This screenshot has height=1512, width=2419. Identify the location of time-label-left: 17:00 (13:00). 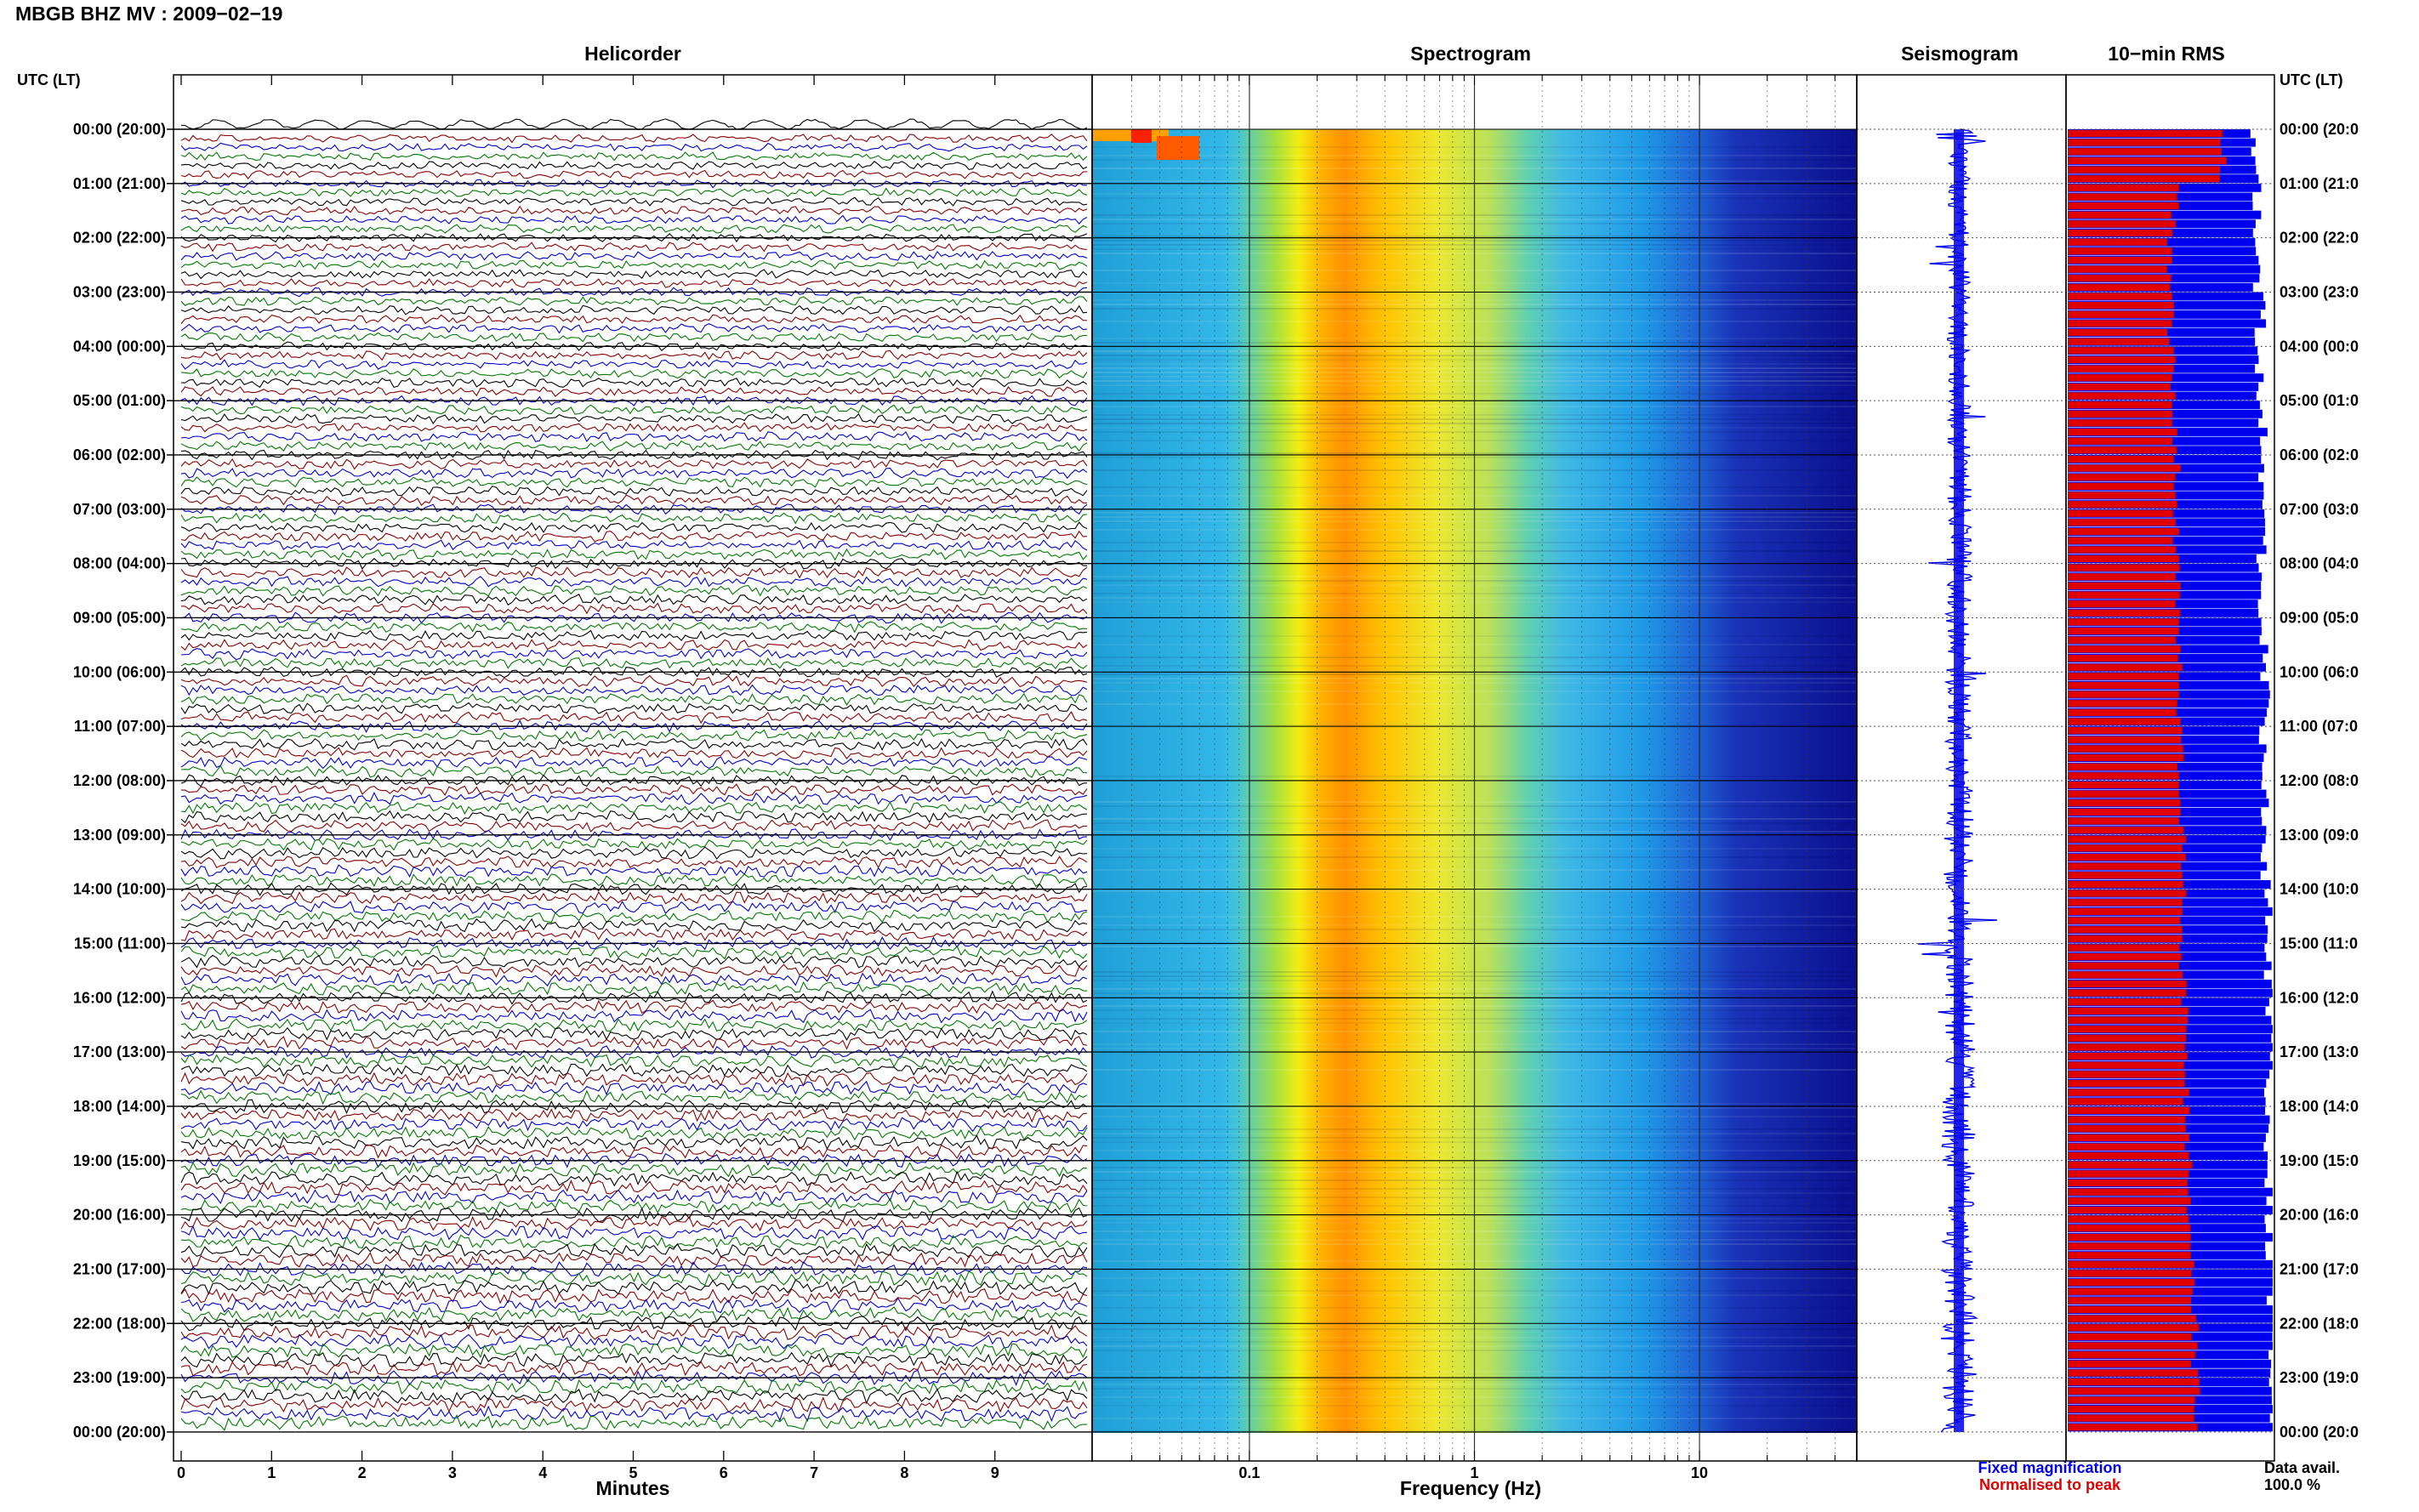
(119, 1051).